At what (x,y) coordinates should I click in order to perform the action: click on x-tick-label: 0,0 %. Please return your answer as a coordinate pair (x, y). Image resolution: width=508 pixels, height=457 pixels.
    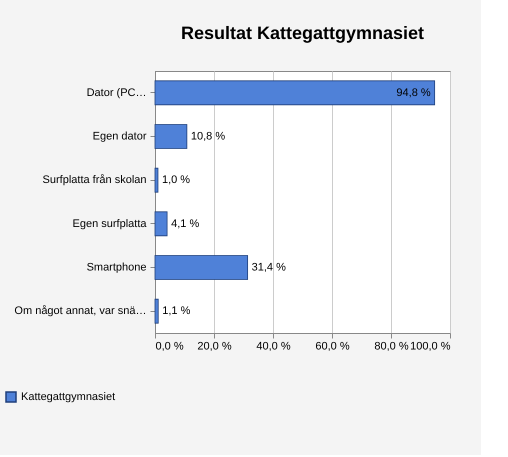
    Looking at the image, I should click on (170, 346).